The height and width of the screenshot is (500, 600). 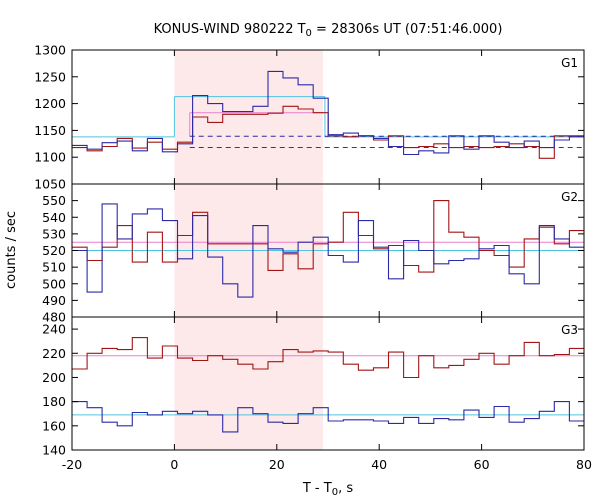 I want to click on y-tick-label: 480, so click(x=54, y=317).